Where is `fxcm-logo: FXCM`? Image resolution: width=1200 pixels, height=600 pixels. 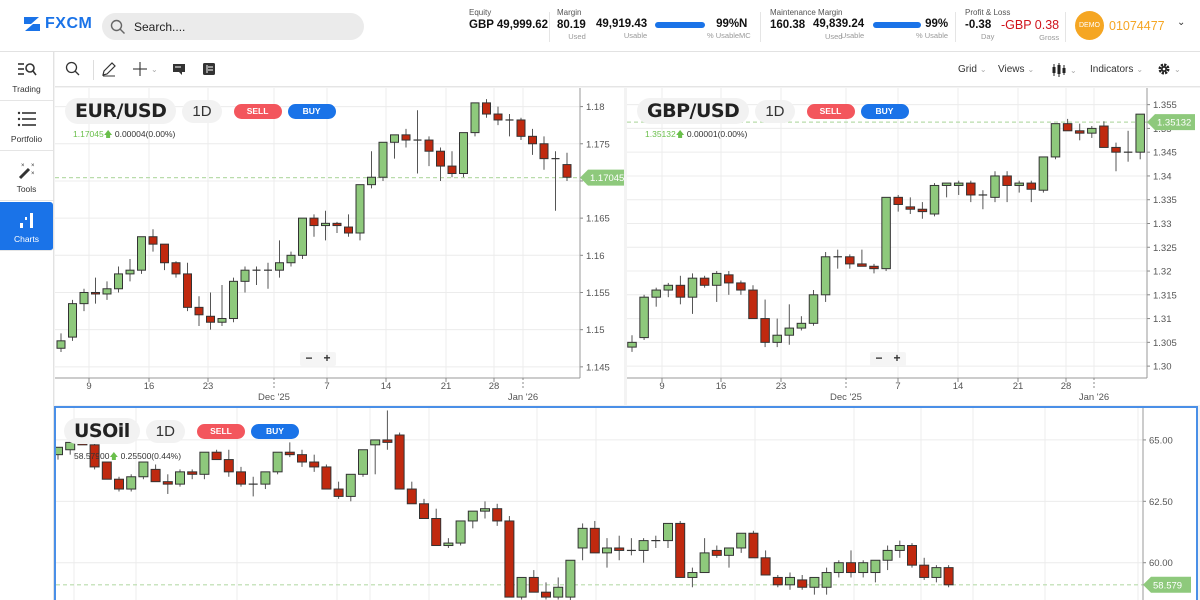
fxcm-logo: FXCM is located at coordinates (57, 24).